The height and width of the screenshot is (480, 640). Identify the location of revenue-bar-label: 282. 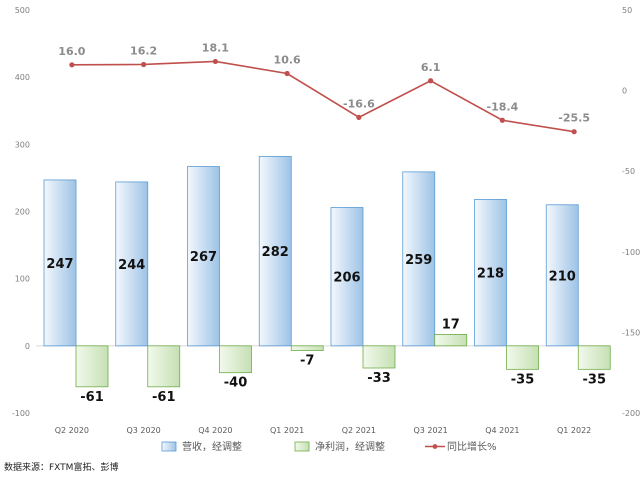
(275, 252).